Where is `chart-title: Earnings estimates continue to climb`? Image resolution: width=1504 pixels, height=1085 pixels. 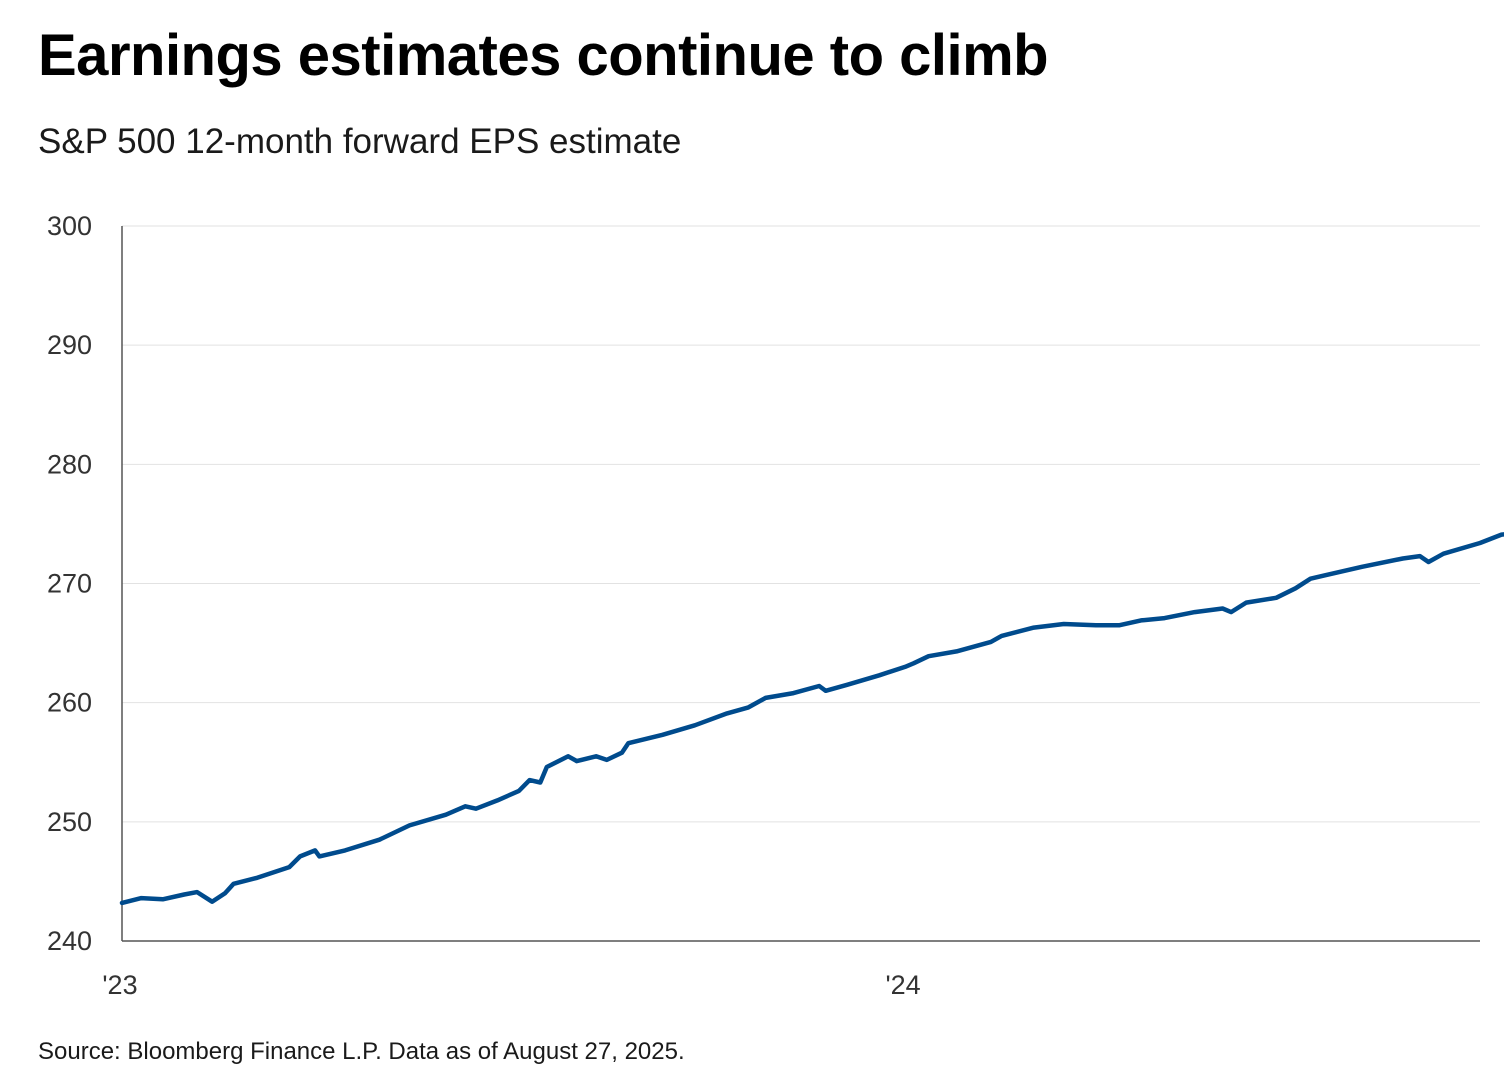 chart-title: Earnings estimates continue to climb is located at coordinates (543, 55).